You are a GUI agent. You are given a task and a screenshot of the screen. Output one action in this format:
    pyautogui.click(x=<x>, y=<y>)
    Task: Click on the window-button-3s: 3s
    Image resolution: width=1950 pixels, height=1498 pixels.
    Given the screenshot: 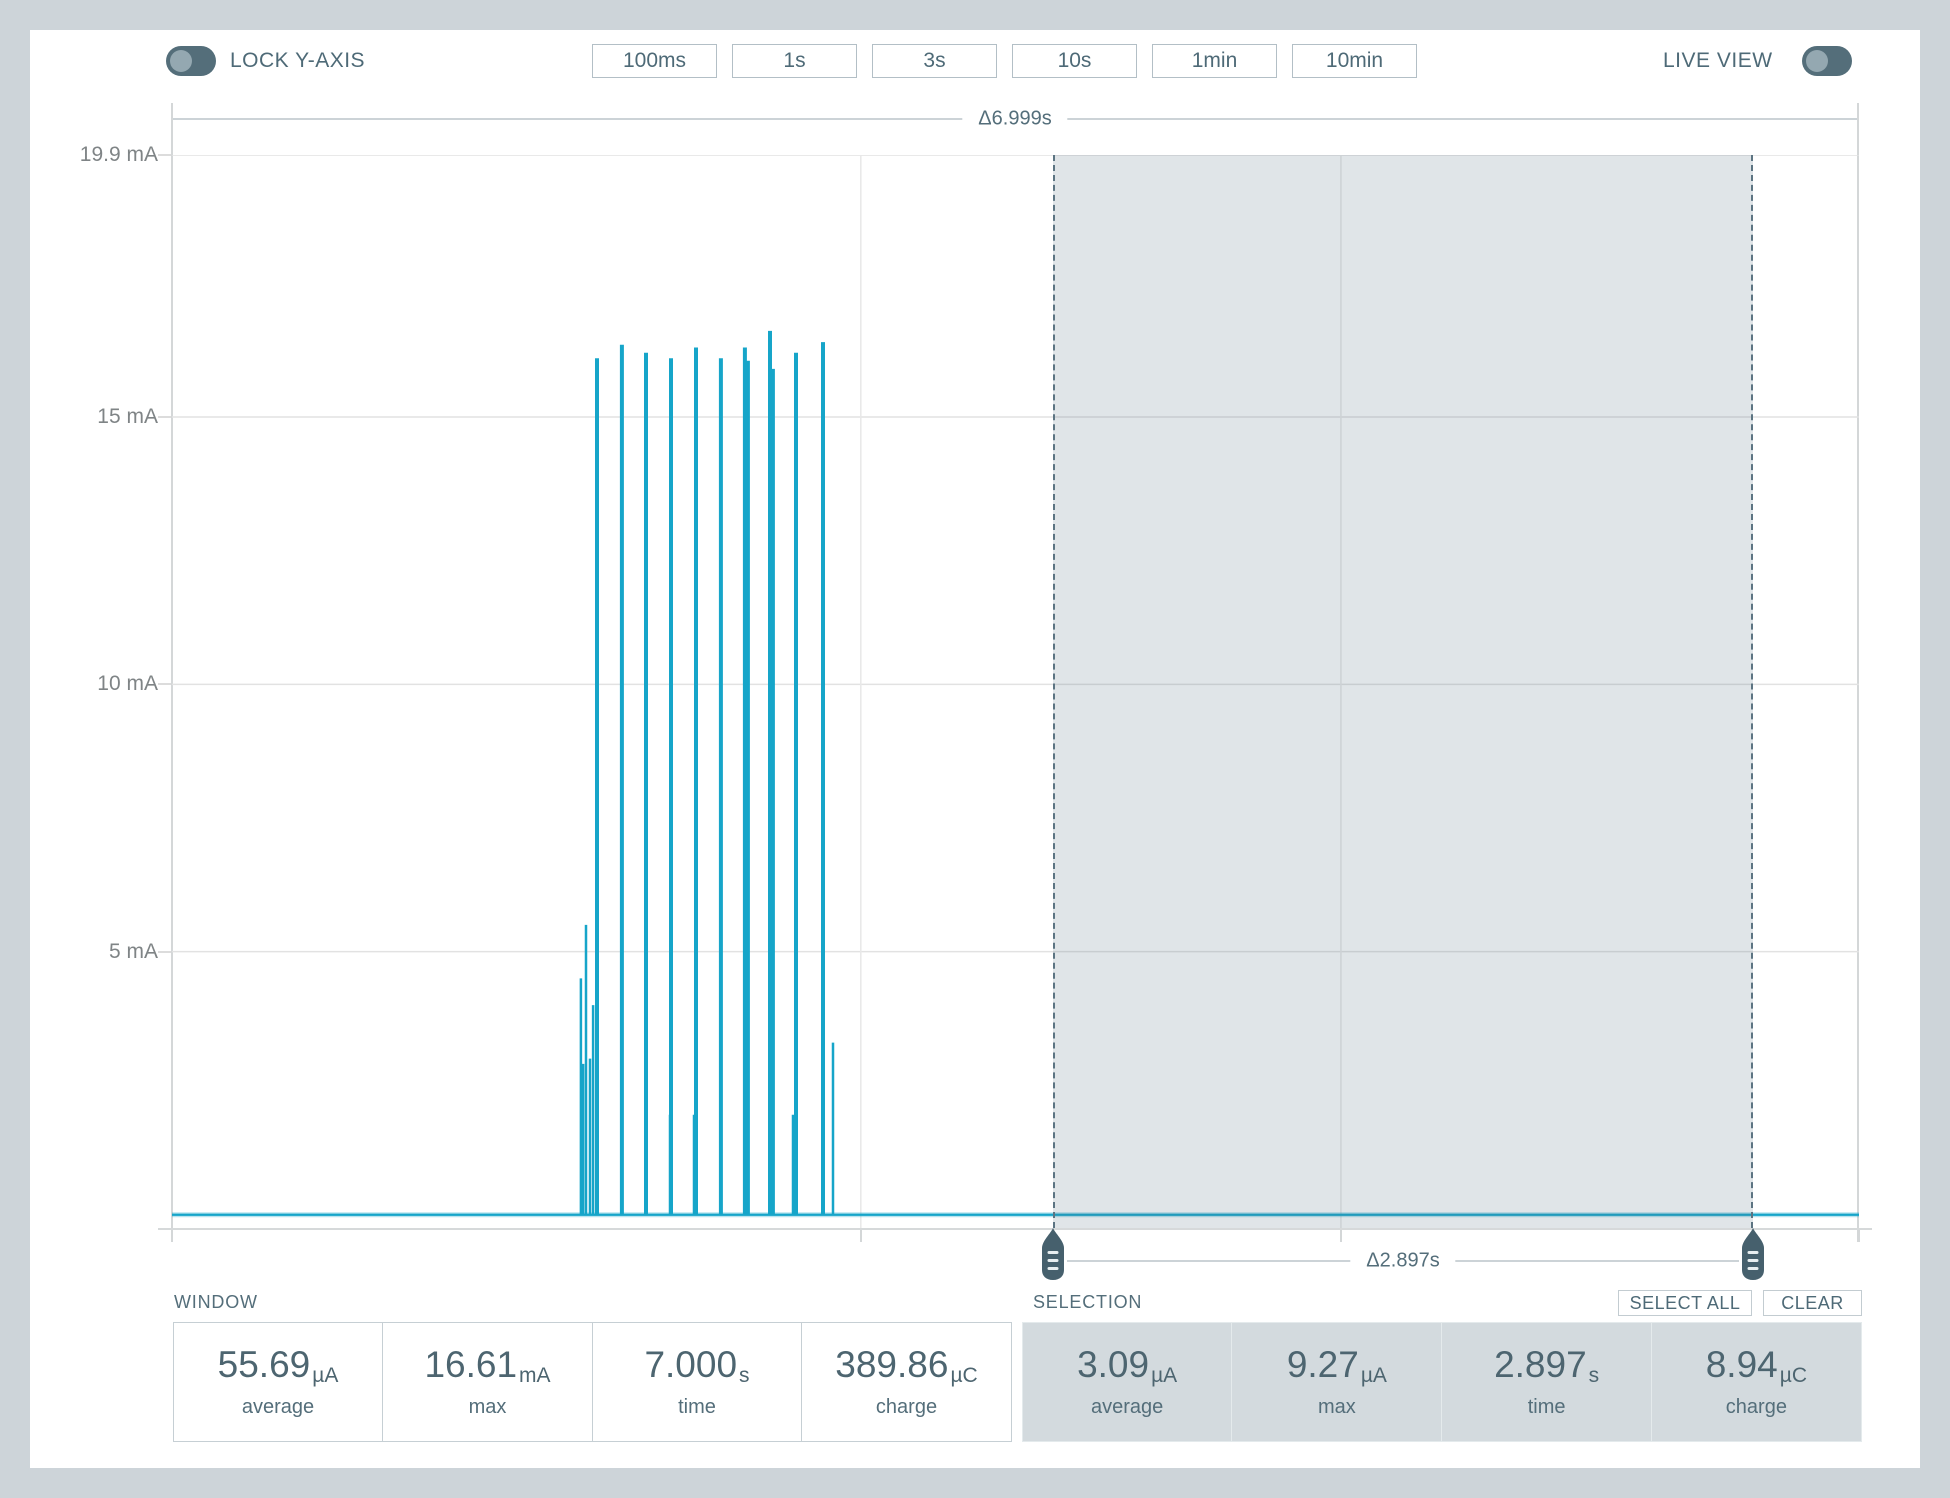 What is the action you would take?
    pyautogui.click(x=934, y=61)
    